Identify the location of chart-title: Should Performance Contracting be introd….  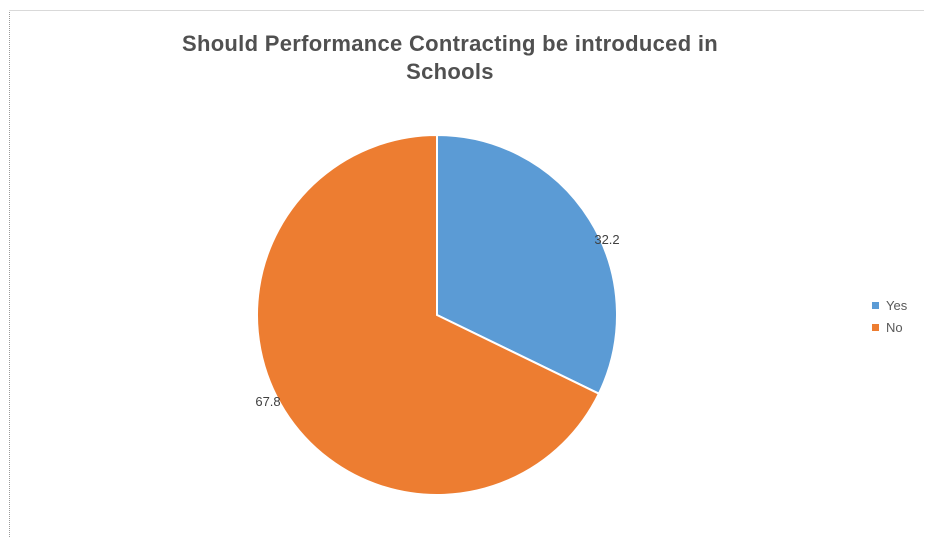
(450, 58).